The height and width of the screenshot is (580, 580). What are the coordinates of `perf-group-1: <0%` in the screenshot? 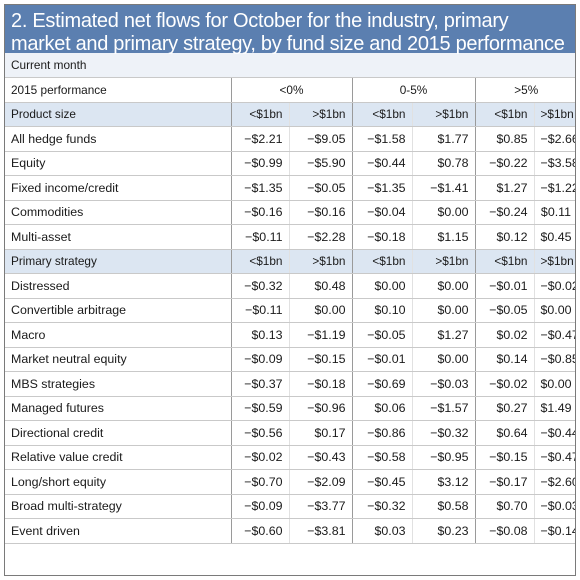 It's located at (291, 90).